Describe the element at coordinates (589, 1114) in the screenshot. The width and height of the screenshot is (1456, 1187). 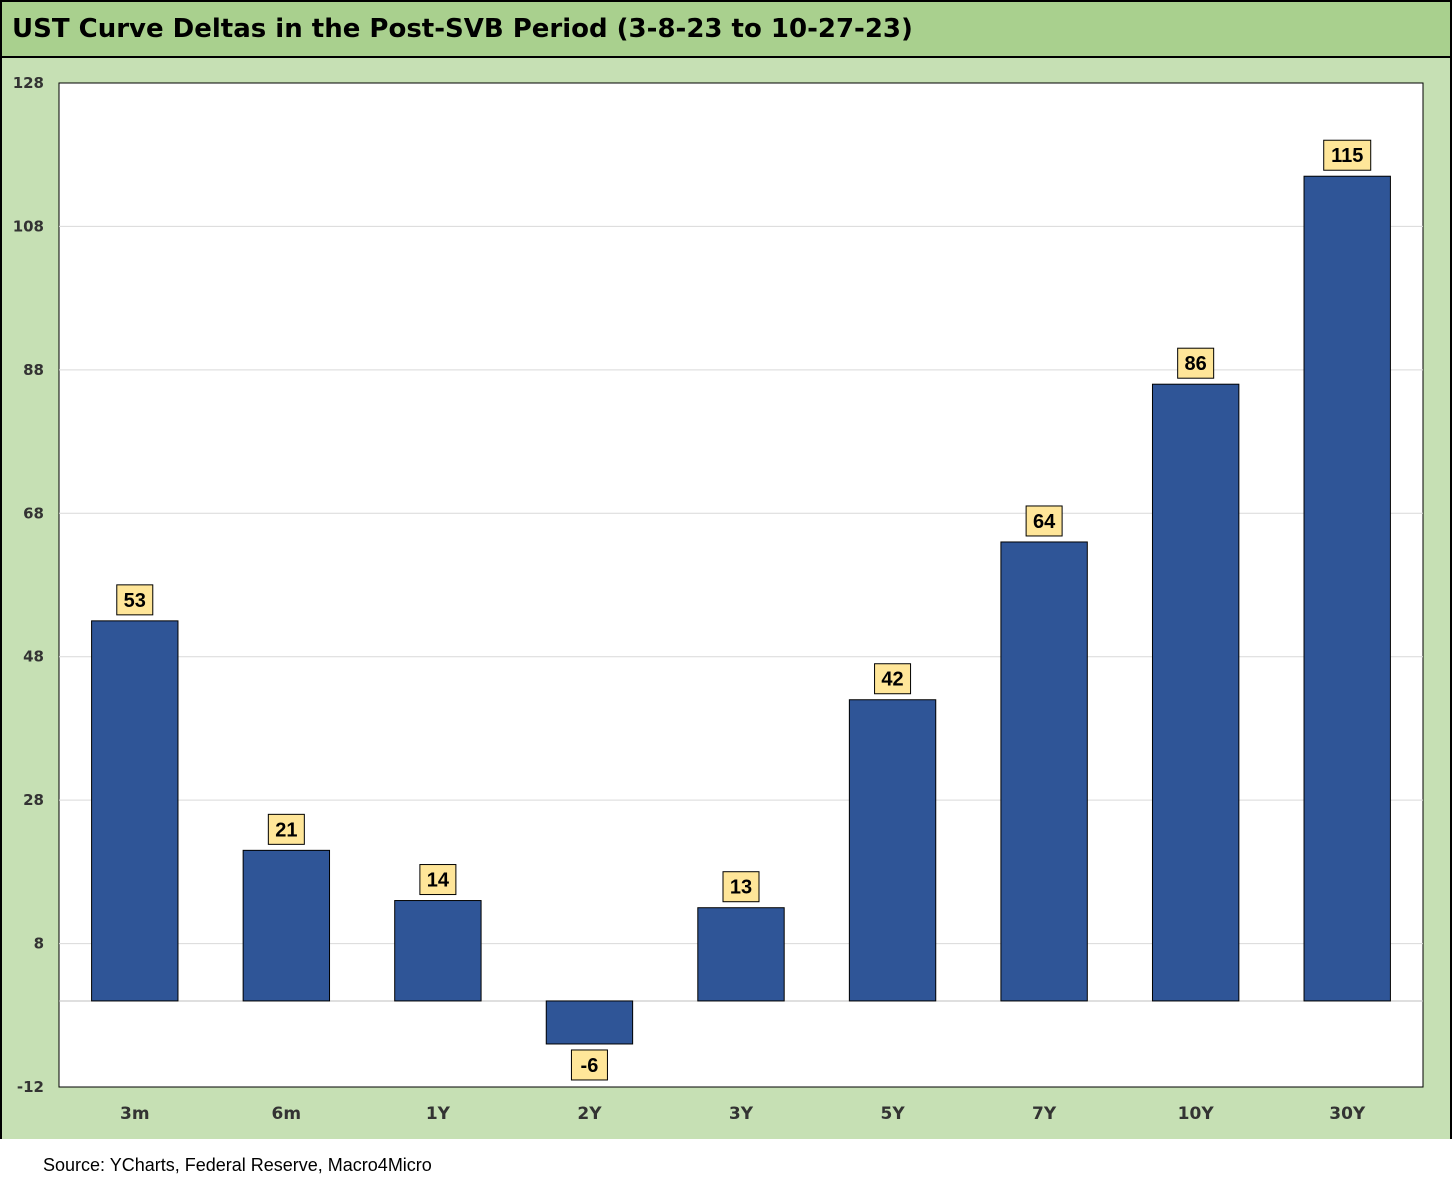
I see `x-tick-label: 2Y` at that location.